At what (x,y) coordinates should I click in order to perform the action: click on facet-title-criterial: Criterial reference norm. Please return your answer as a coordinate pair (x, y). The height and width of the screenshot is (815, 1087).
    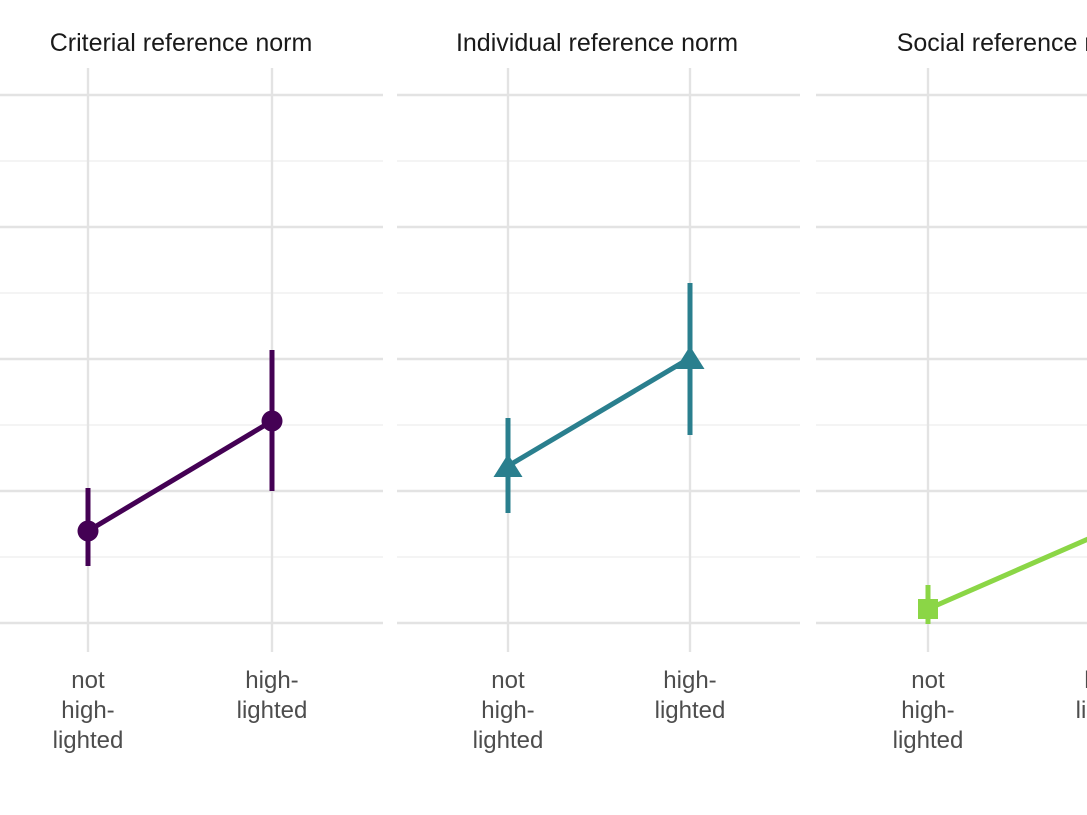
    Looking at the image, I should click on (181, 43).